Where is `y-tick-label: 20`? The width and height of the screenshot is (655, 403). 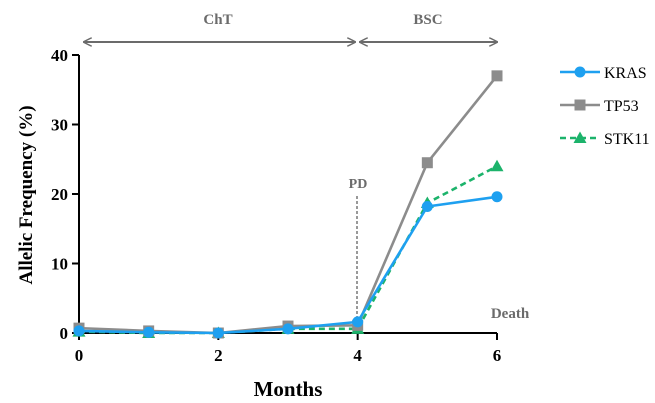
y-tick-label: 20 is located at coordinates (59, 194).